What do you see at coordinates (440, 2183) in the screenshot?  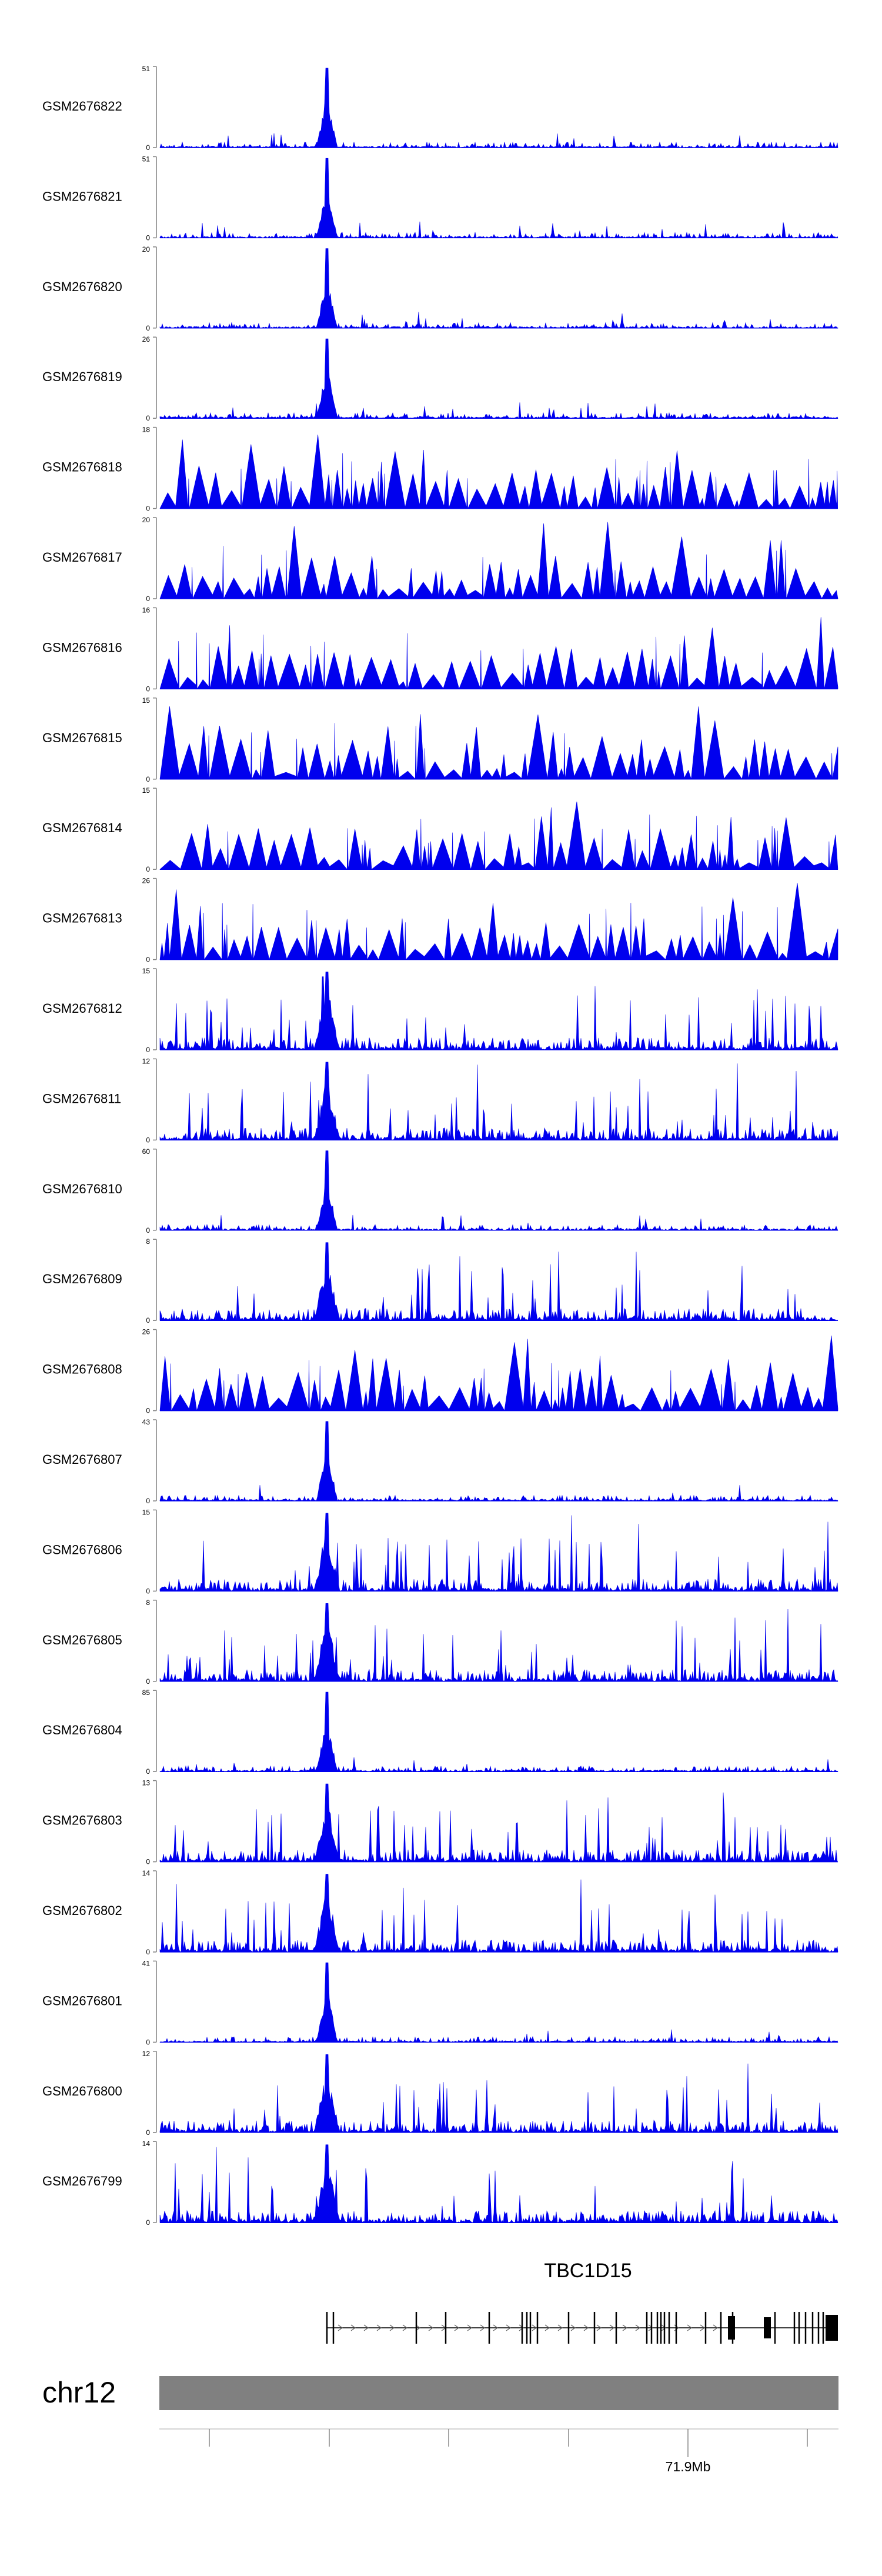 I see `track-gsm2676799: GSM2676799 14 0` at bounding box center [440, 2183].